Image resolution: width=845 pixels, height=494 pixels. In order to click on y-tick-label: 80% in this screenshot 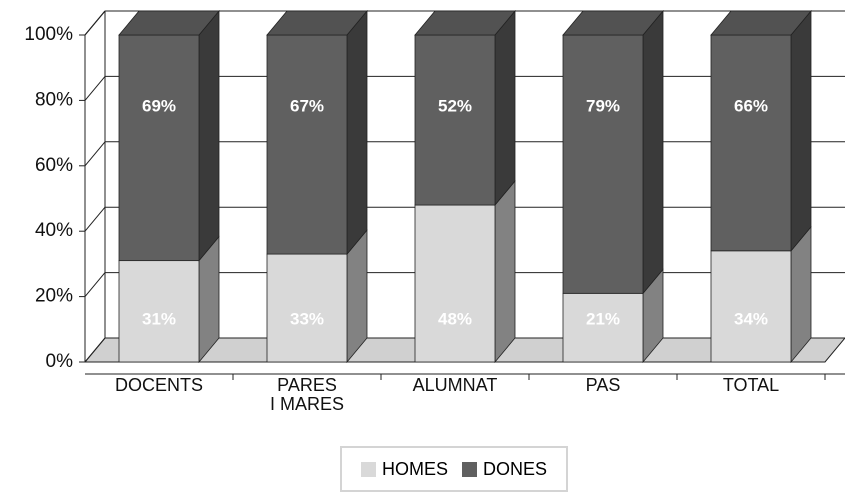, I will do `click(54, 99)`.